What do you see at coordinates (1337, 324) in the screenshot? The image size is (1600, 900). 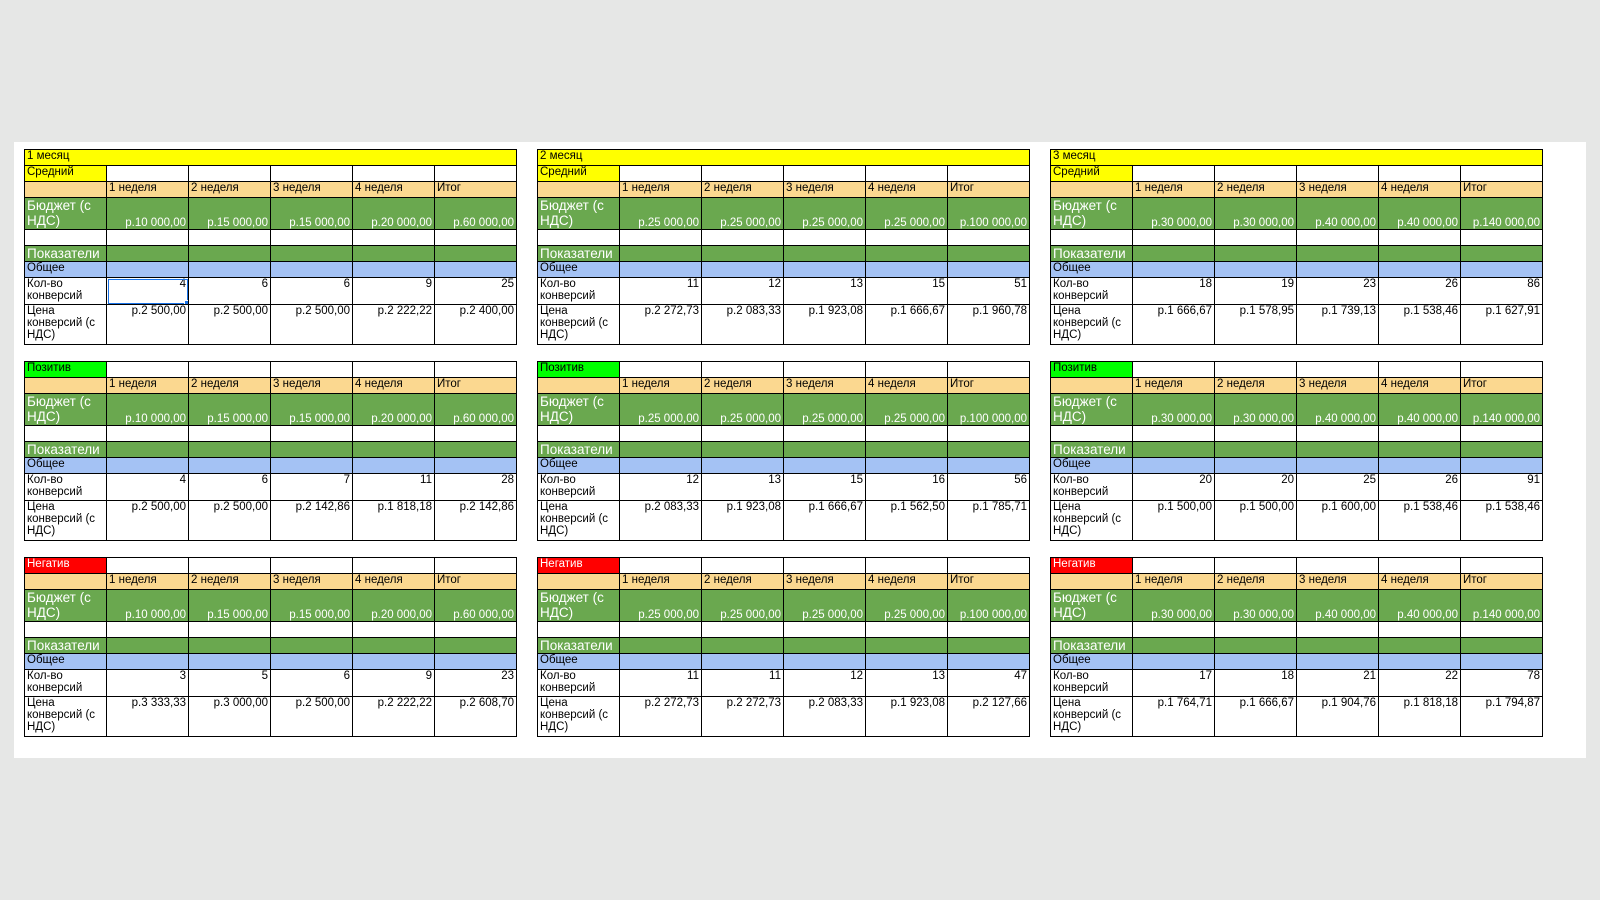 I see `price-value: р.1 739,13` at bounding box center [1337, 324].